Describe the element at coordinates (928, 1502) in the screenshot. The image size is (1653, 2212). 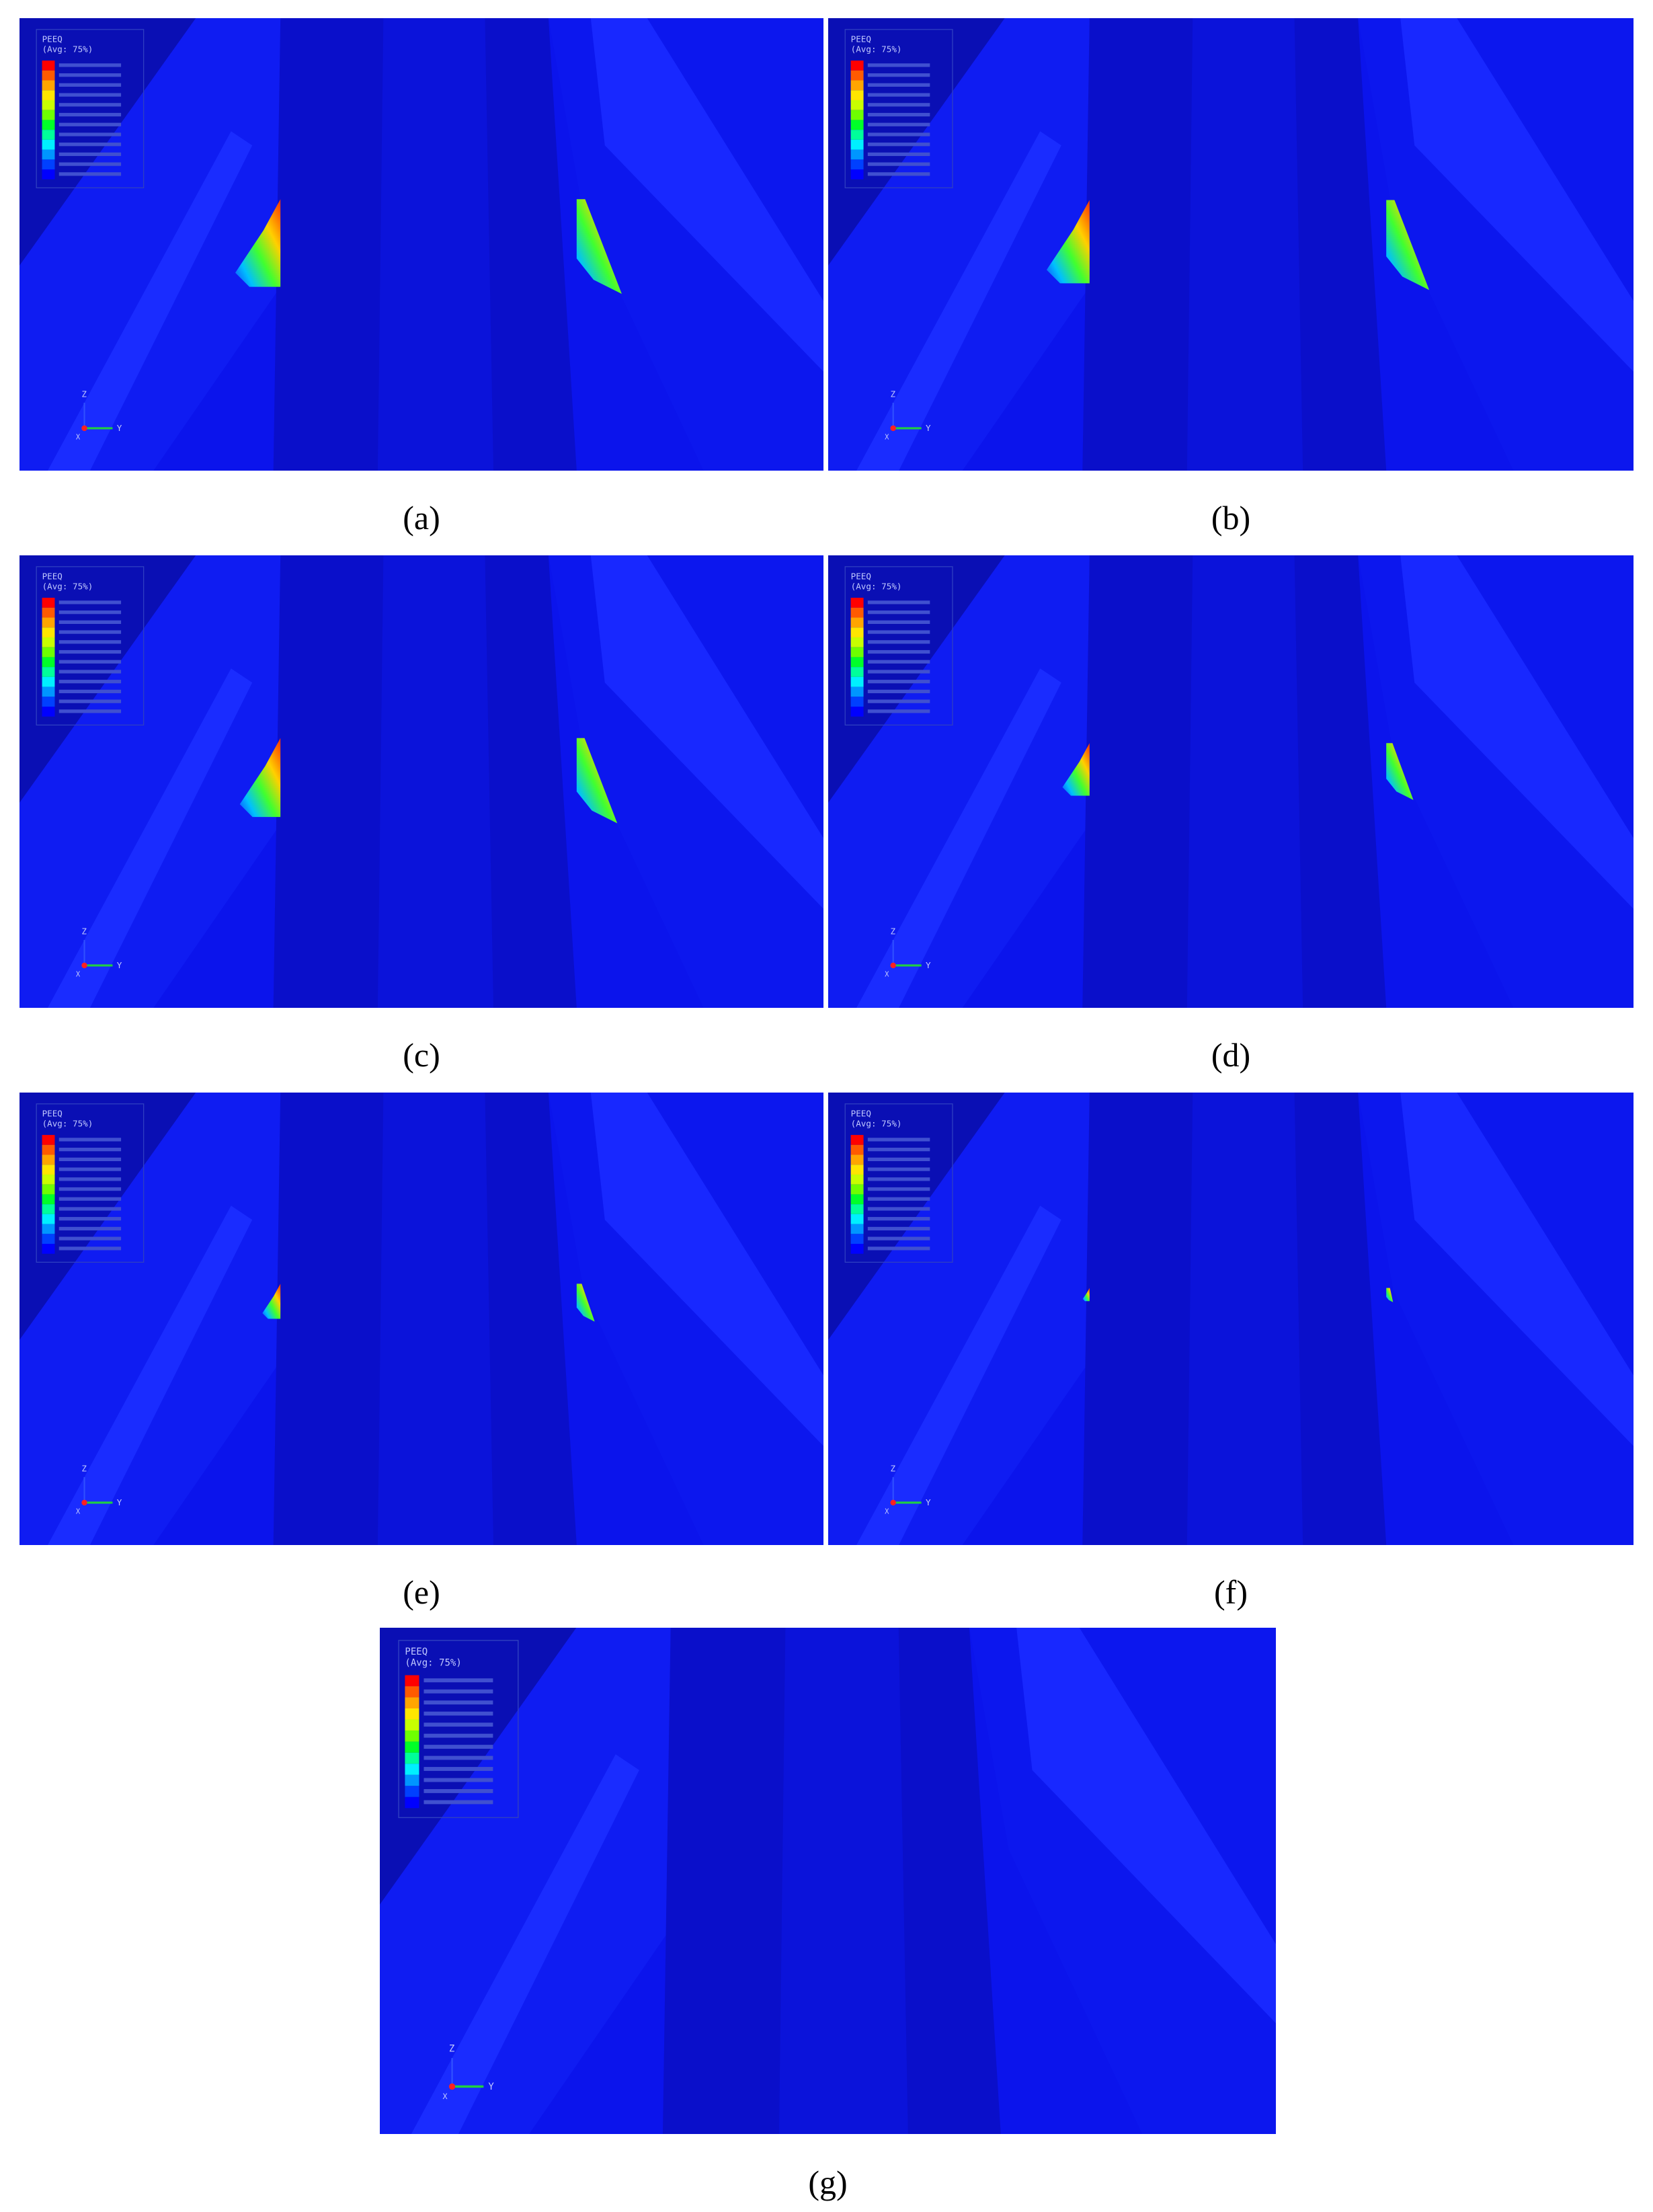
I see `axis-y-label: Y` at that location.